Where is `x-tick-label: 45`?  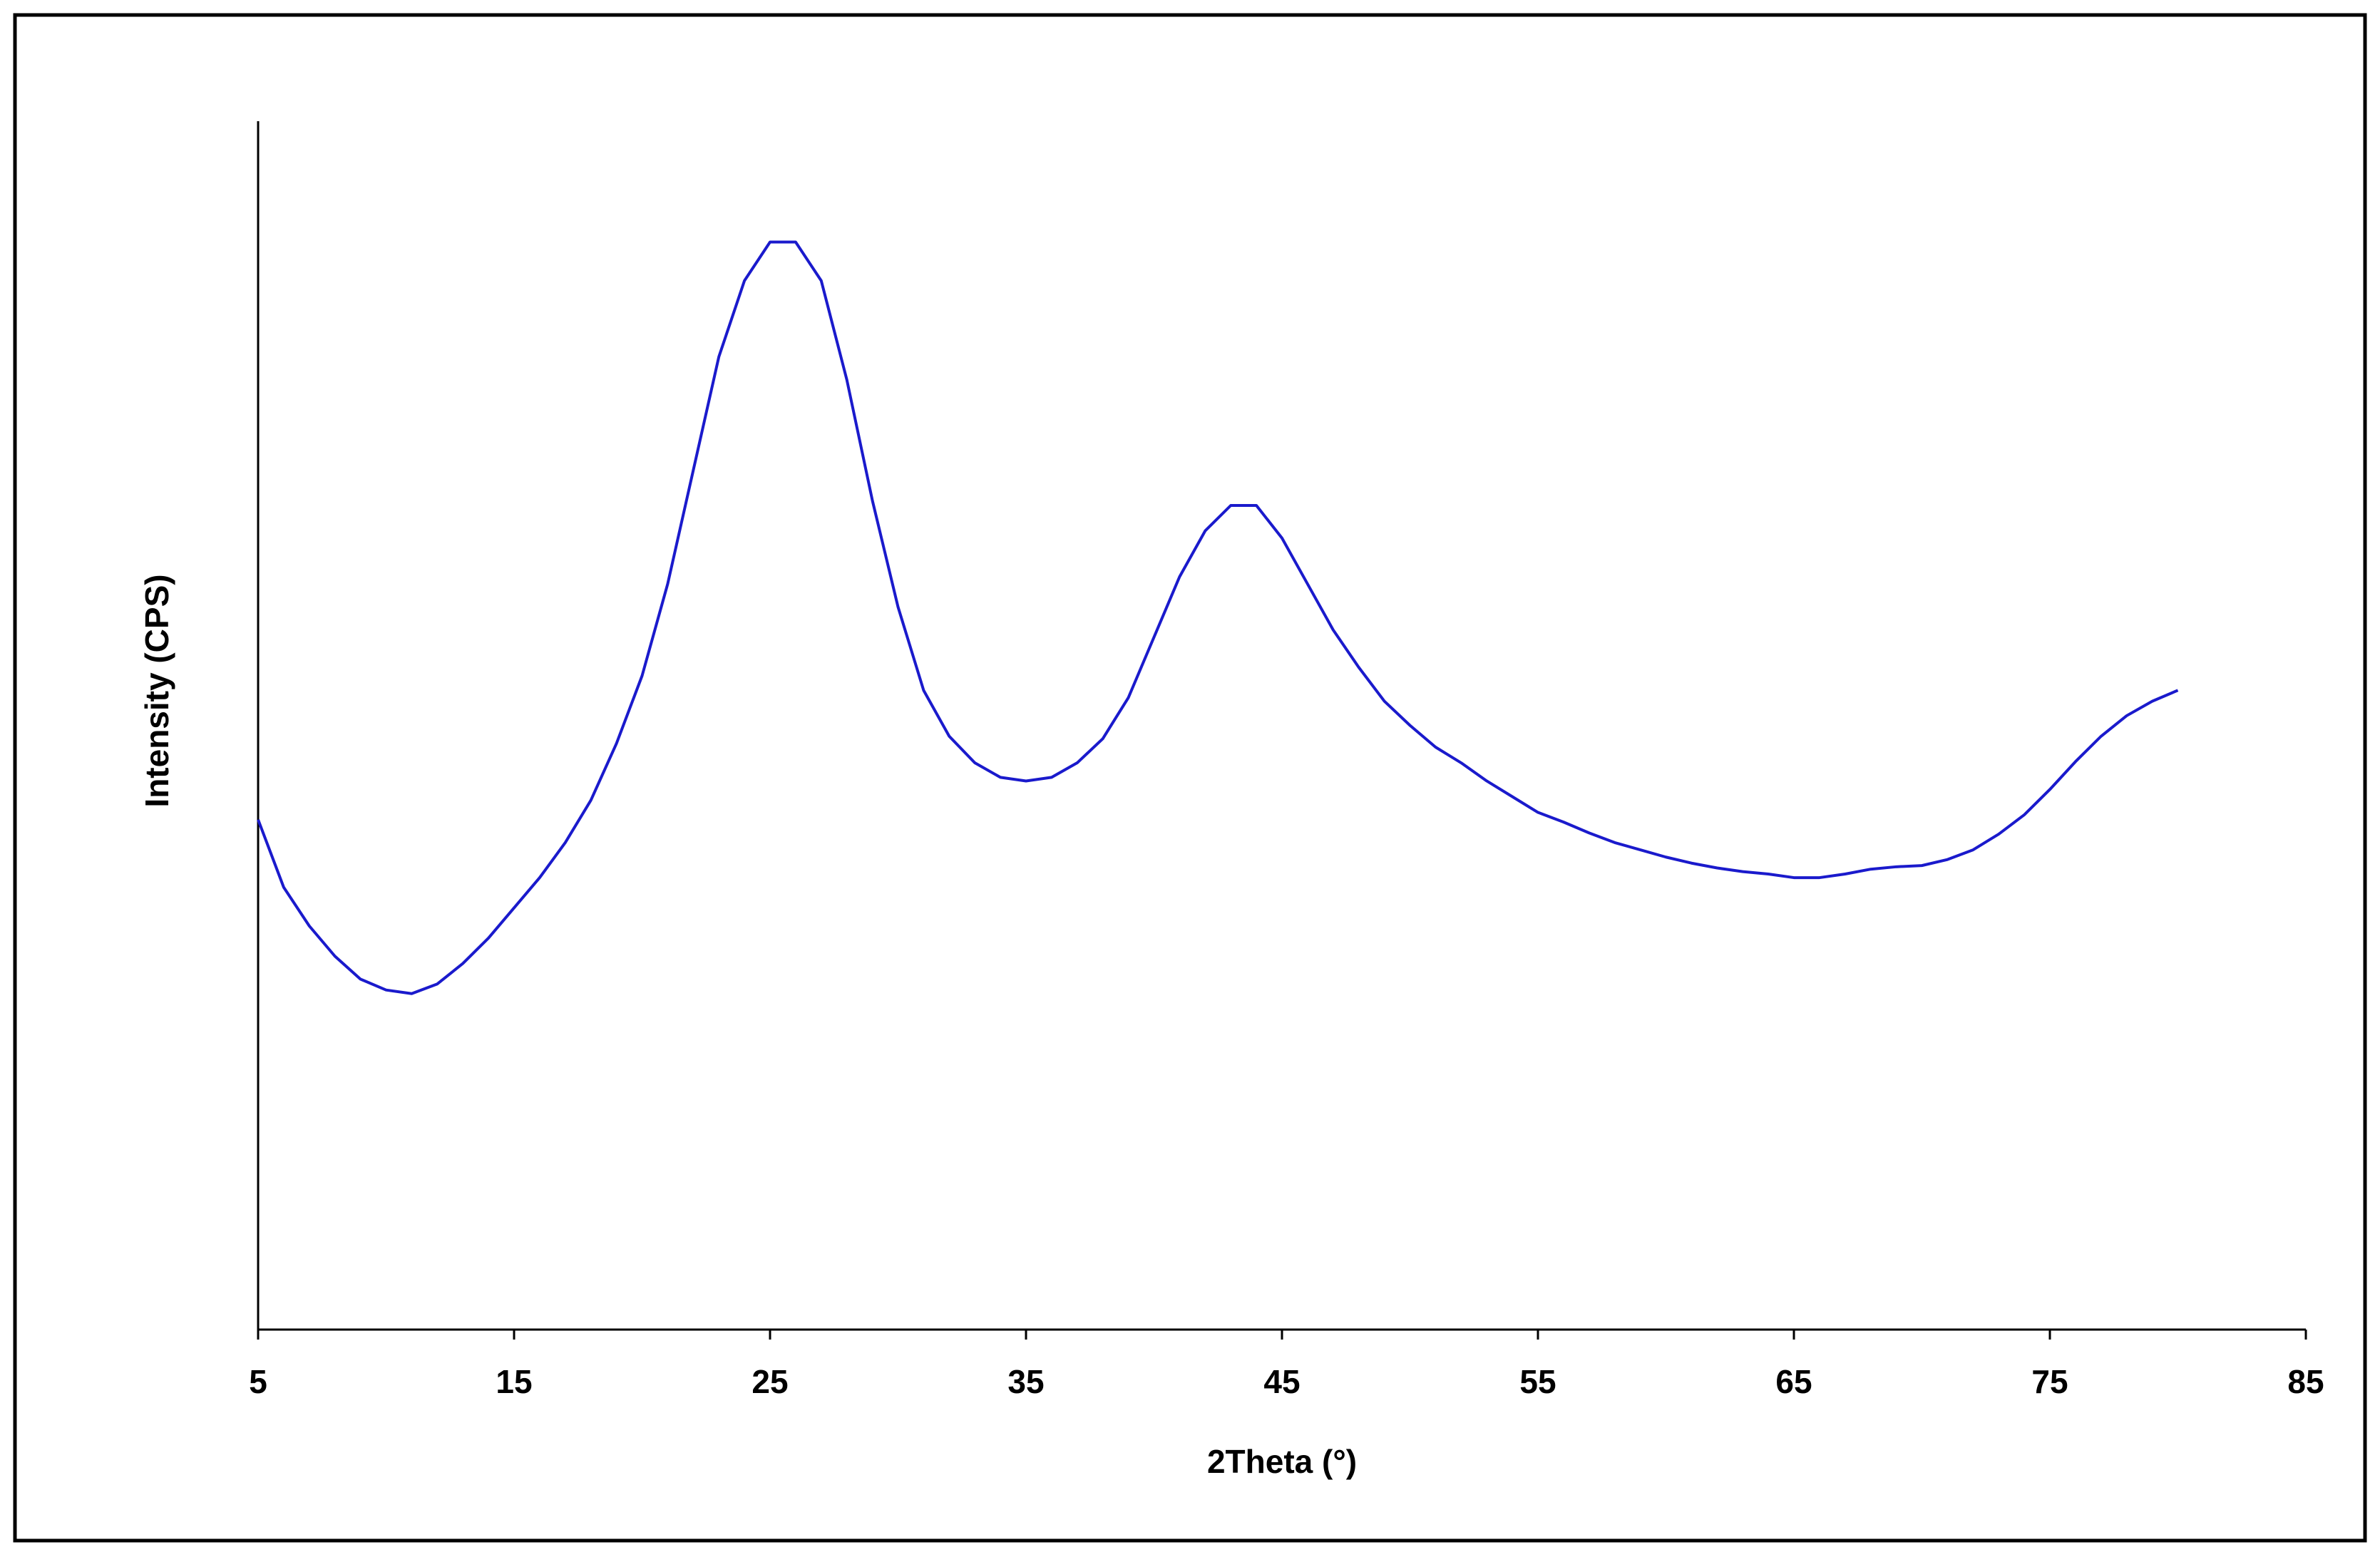 x-tick-label: 45 is located at coordinates (1281, 1381).